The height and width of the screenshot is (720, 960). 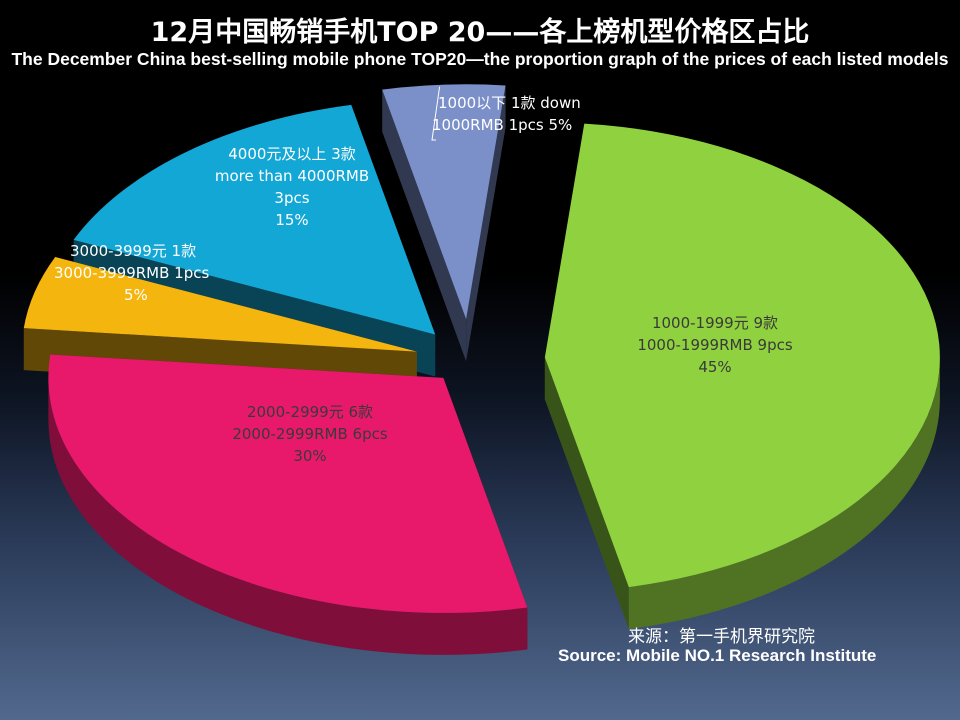 What do you see at coordinates (502, 125) in the screenshot?
I see `slice-label-line: 1000RMB 1pcs 5%` at bounding box center [502, 125].